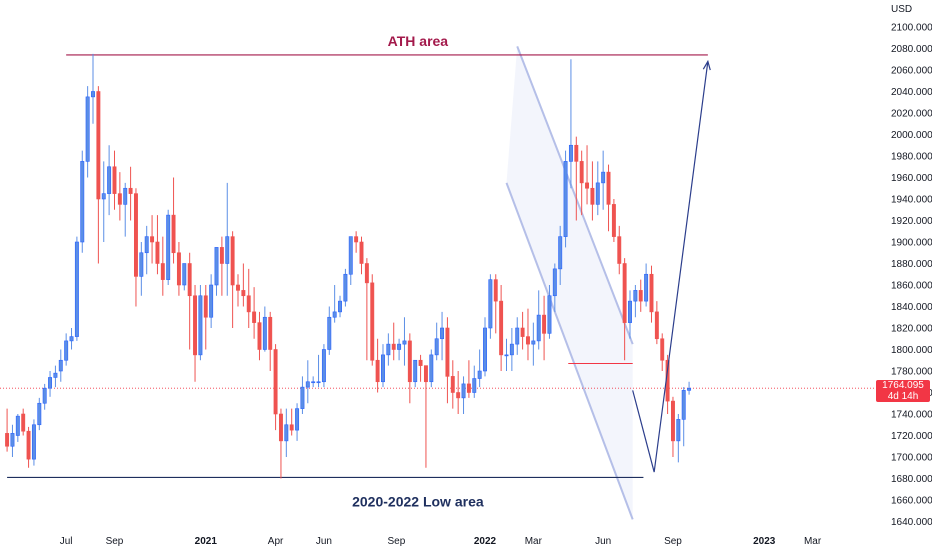 The height and width of the screenshot is (550, 932). Describe the element at coordinates (911, 114) in the screenshot. I see `y-tick-label: 2020.000` at that location.